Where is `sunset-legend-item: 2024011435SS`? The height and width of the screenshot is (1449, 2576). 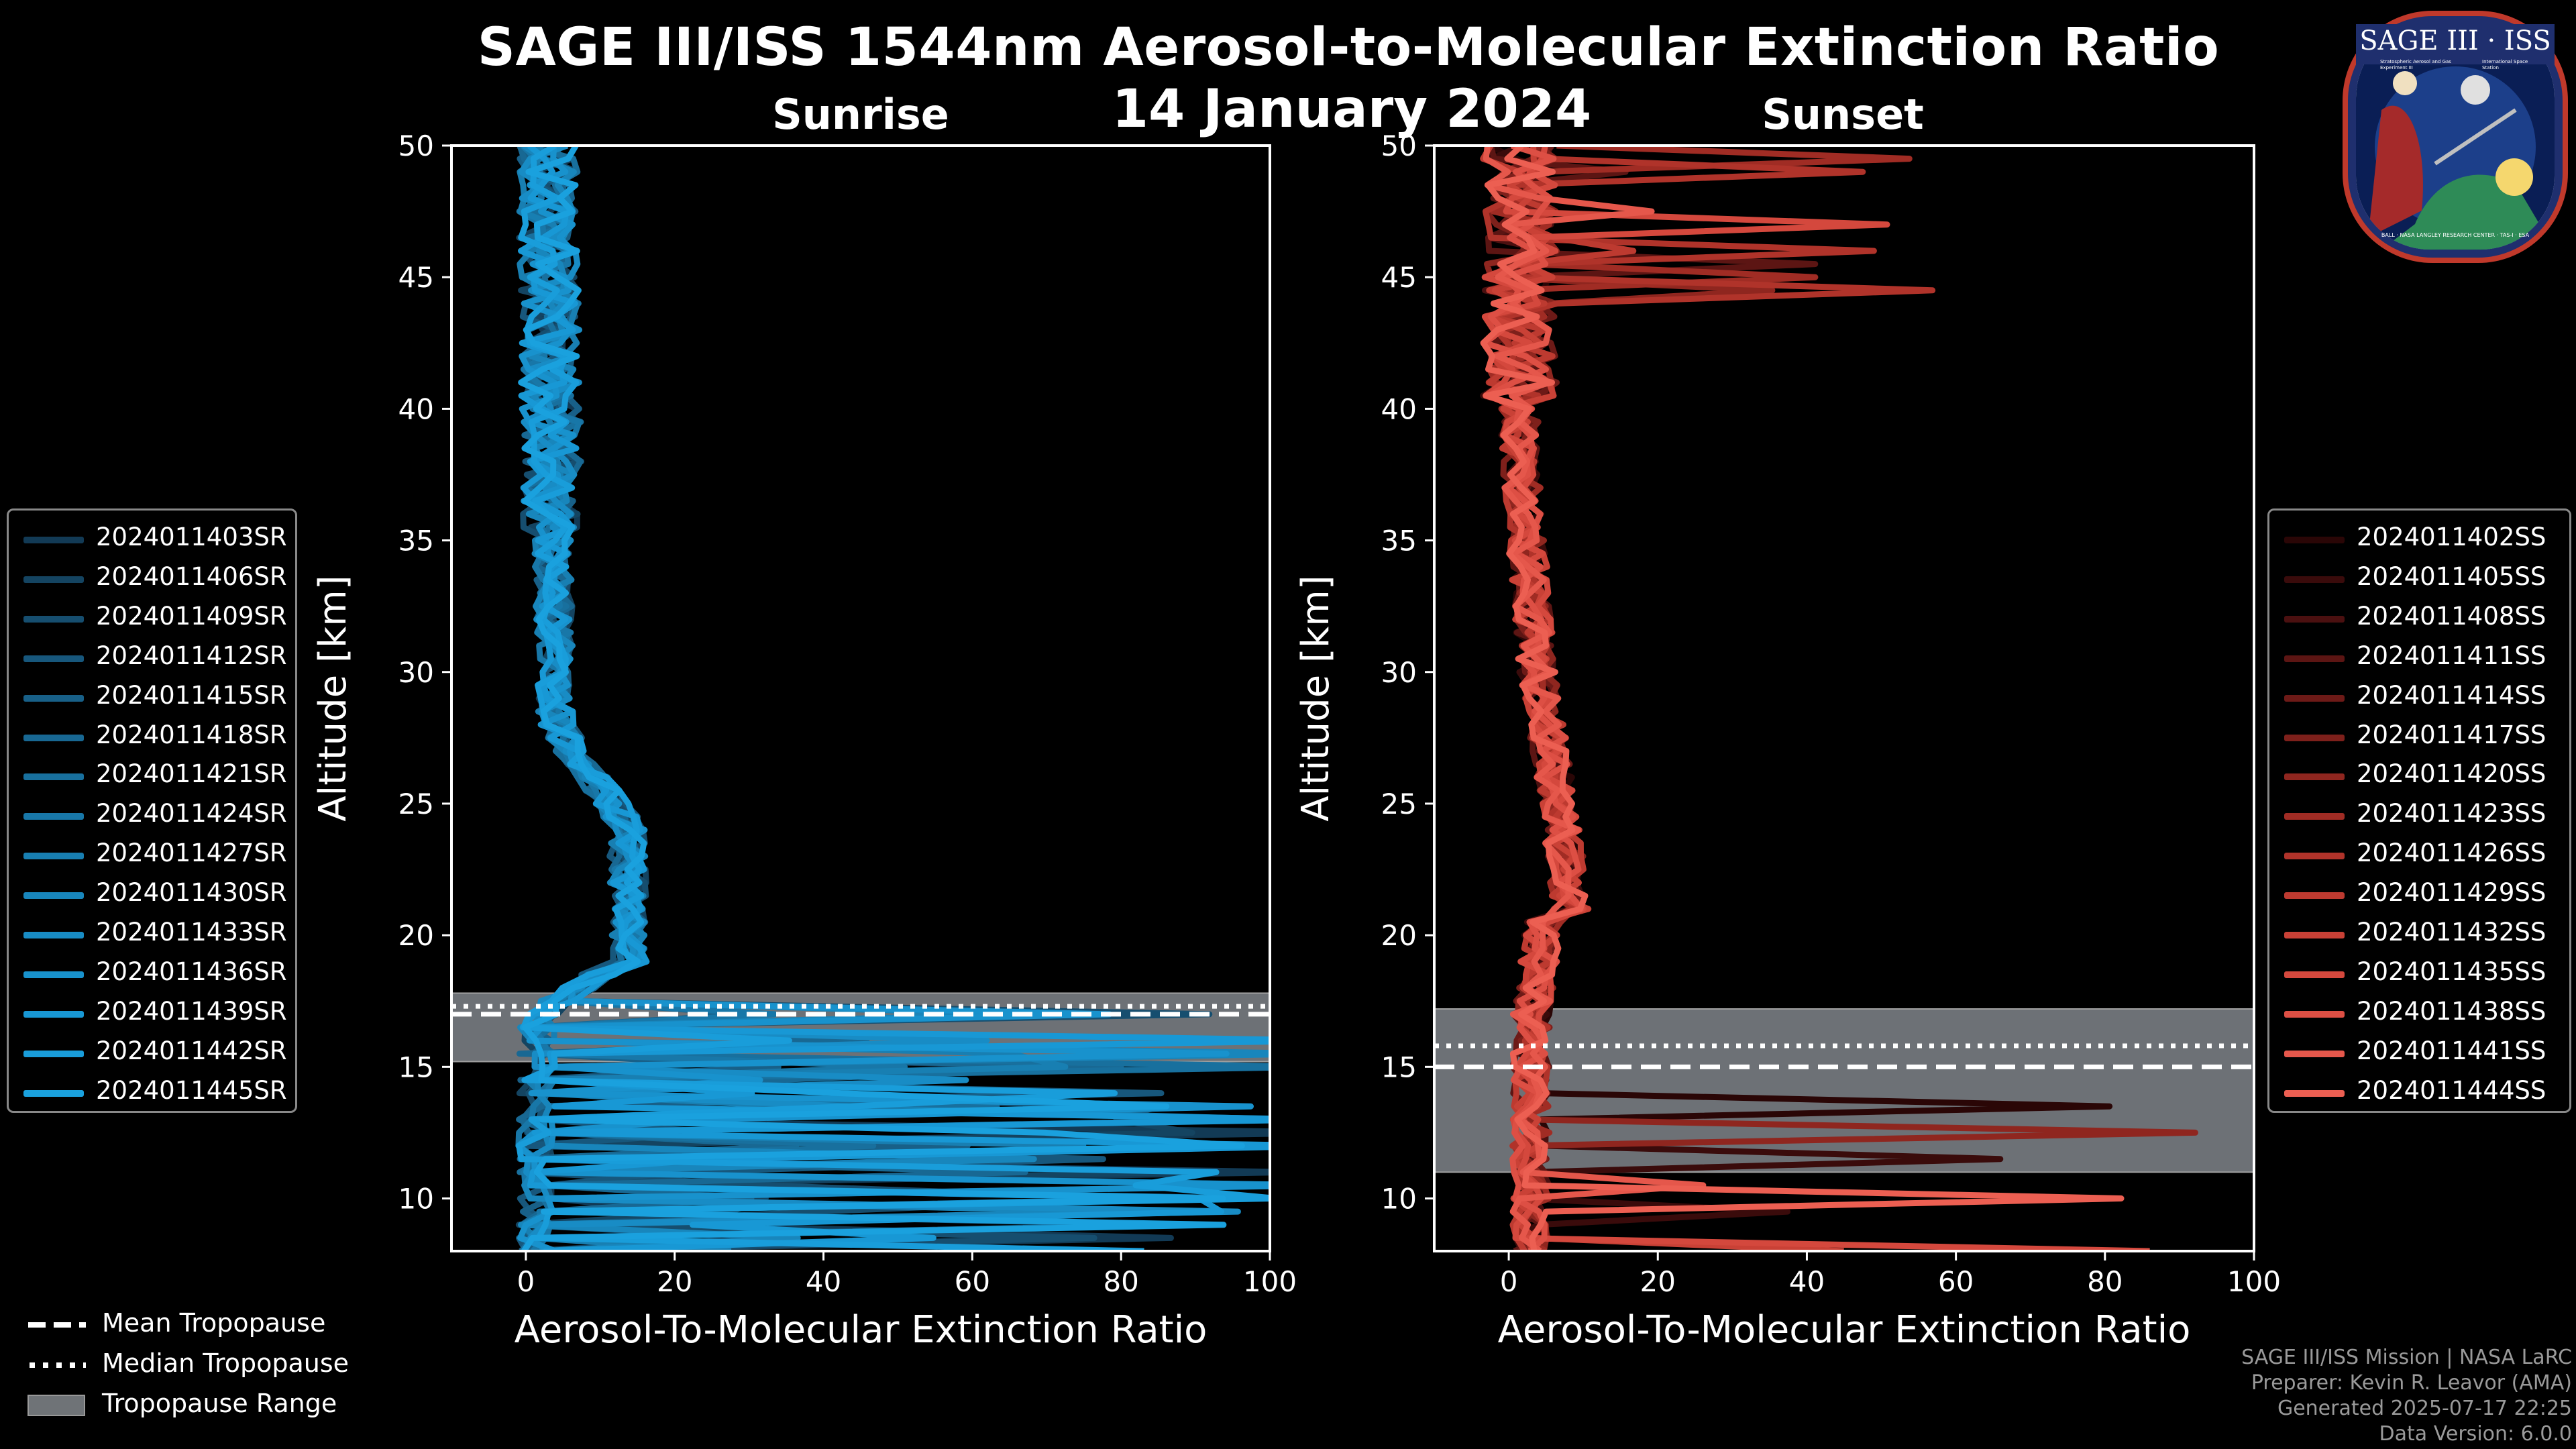
sunset-legend-item: 2024011435SS is located at coordinates (2419, 973).